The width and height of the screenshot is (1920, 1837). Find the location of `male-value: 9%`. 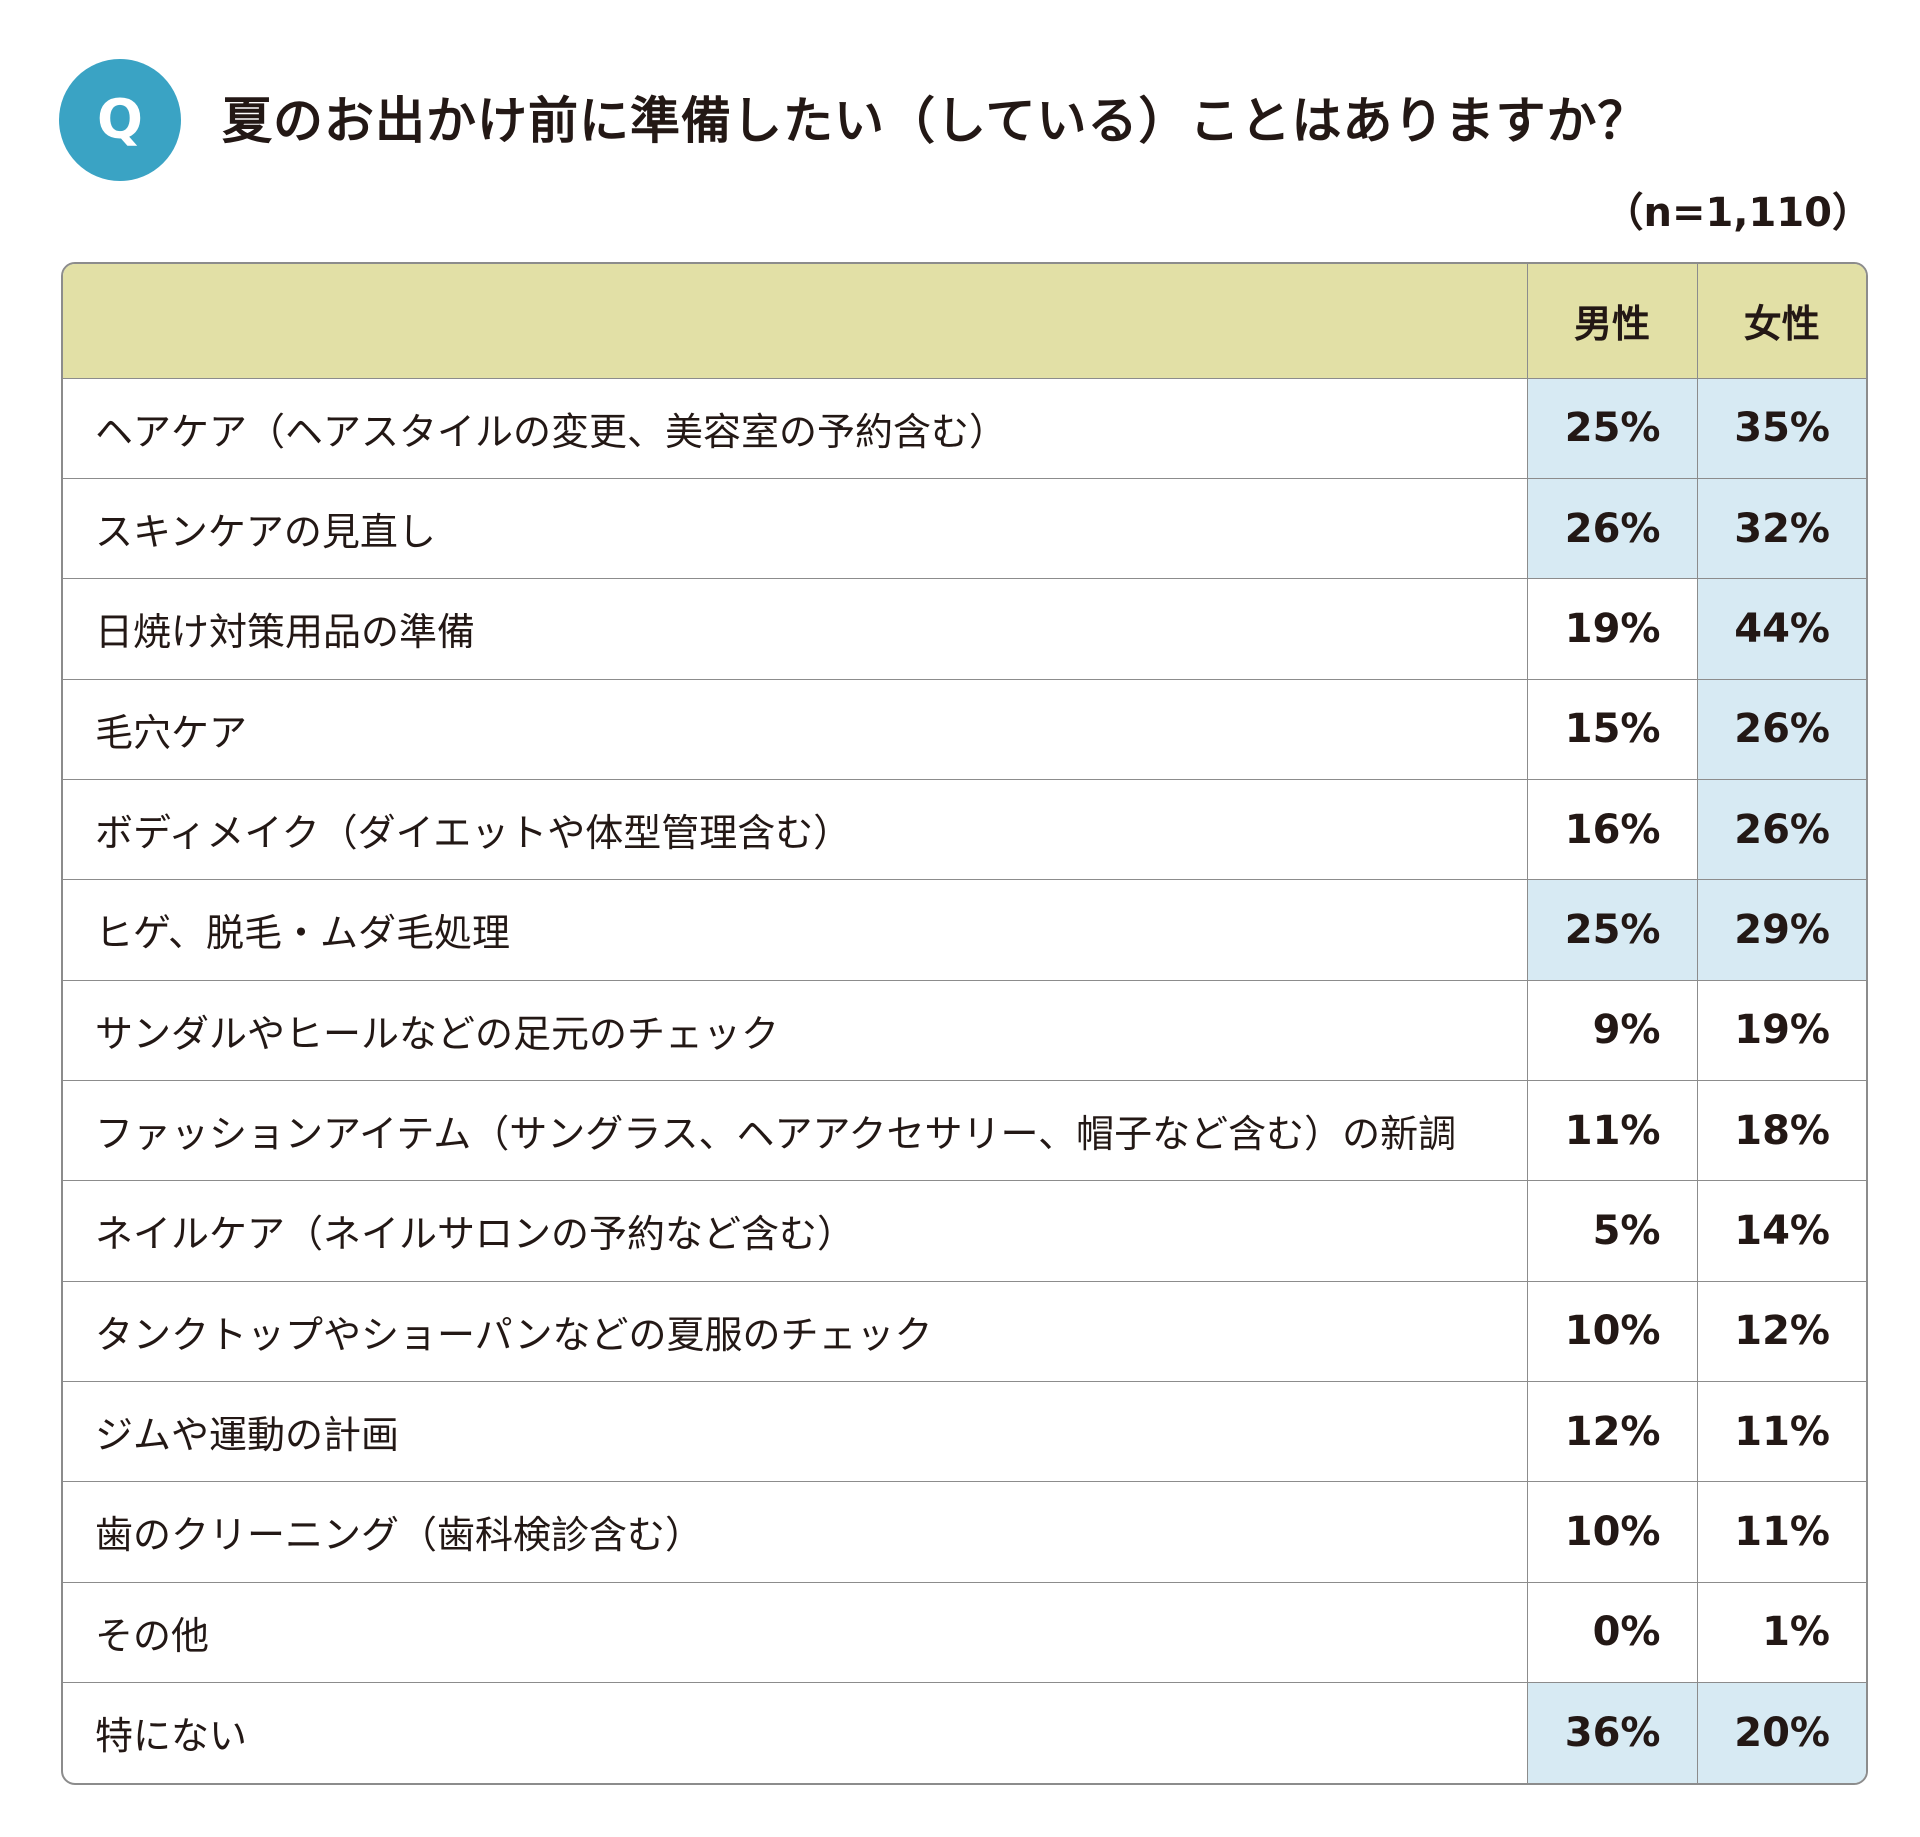

male-value: 9% is located at coordinates (1612, 1030).